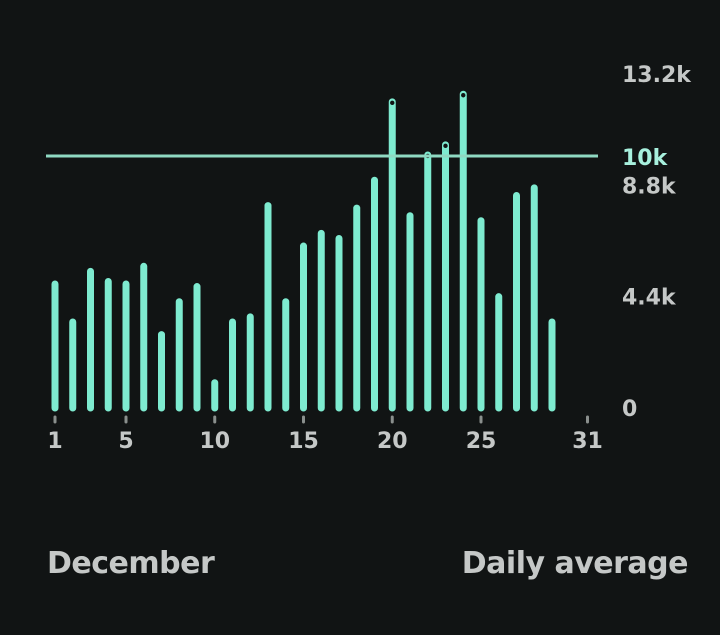 The height and width of the screenshot is (635, 720). Describe the element at coordinates (587, 441) in the screenshot. I see `x-label-31: 31` at that location.